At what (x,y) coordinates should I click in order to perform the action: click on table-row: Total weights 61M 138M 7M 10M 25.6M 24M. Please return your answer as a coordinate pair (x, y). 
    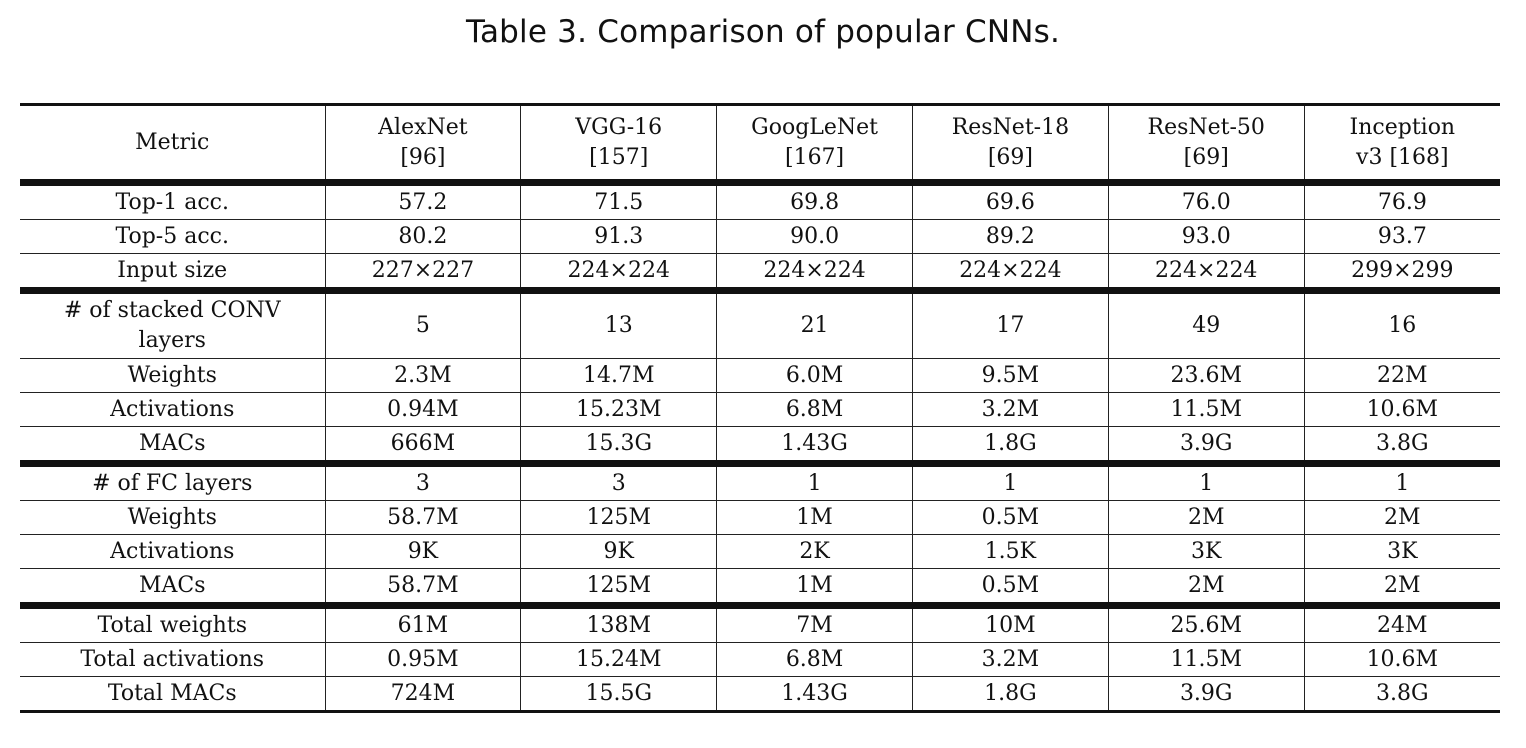
    Looking at the image, I should click on (760, 624).